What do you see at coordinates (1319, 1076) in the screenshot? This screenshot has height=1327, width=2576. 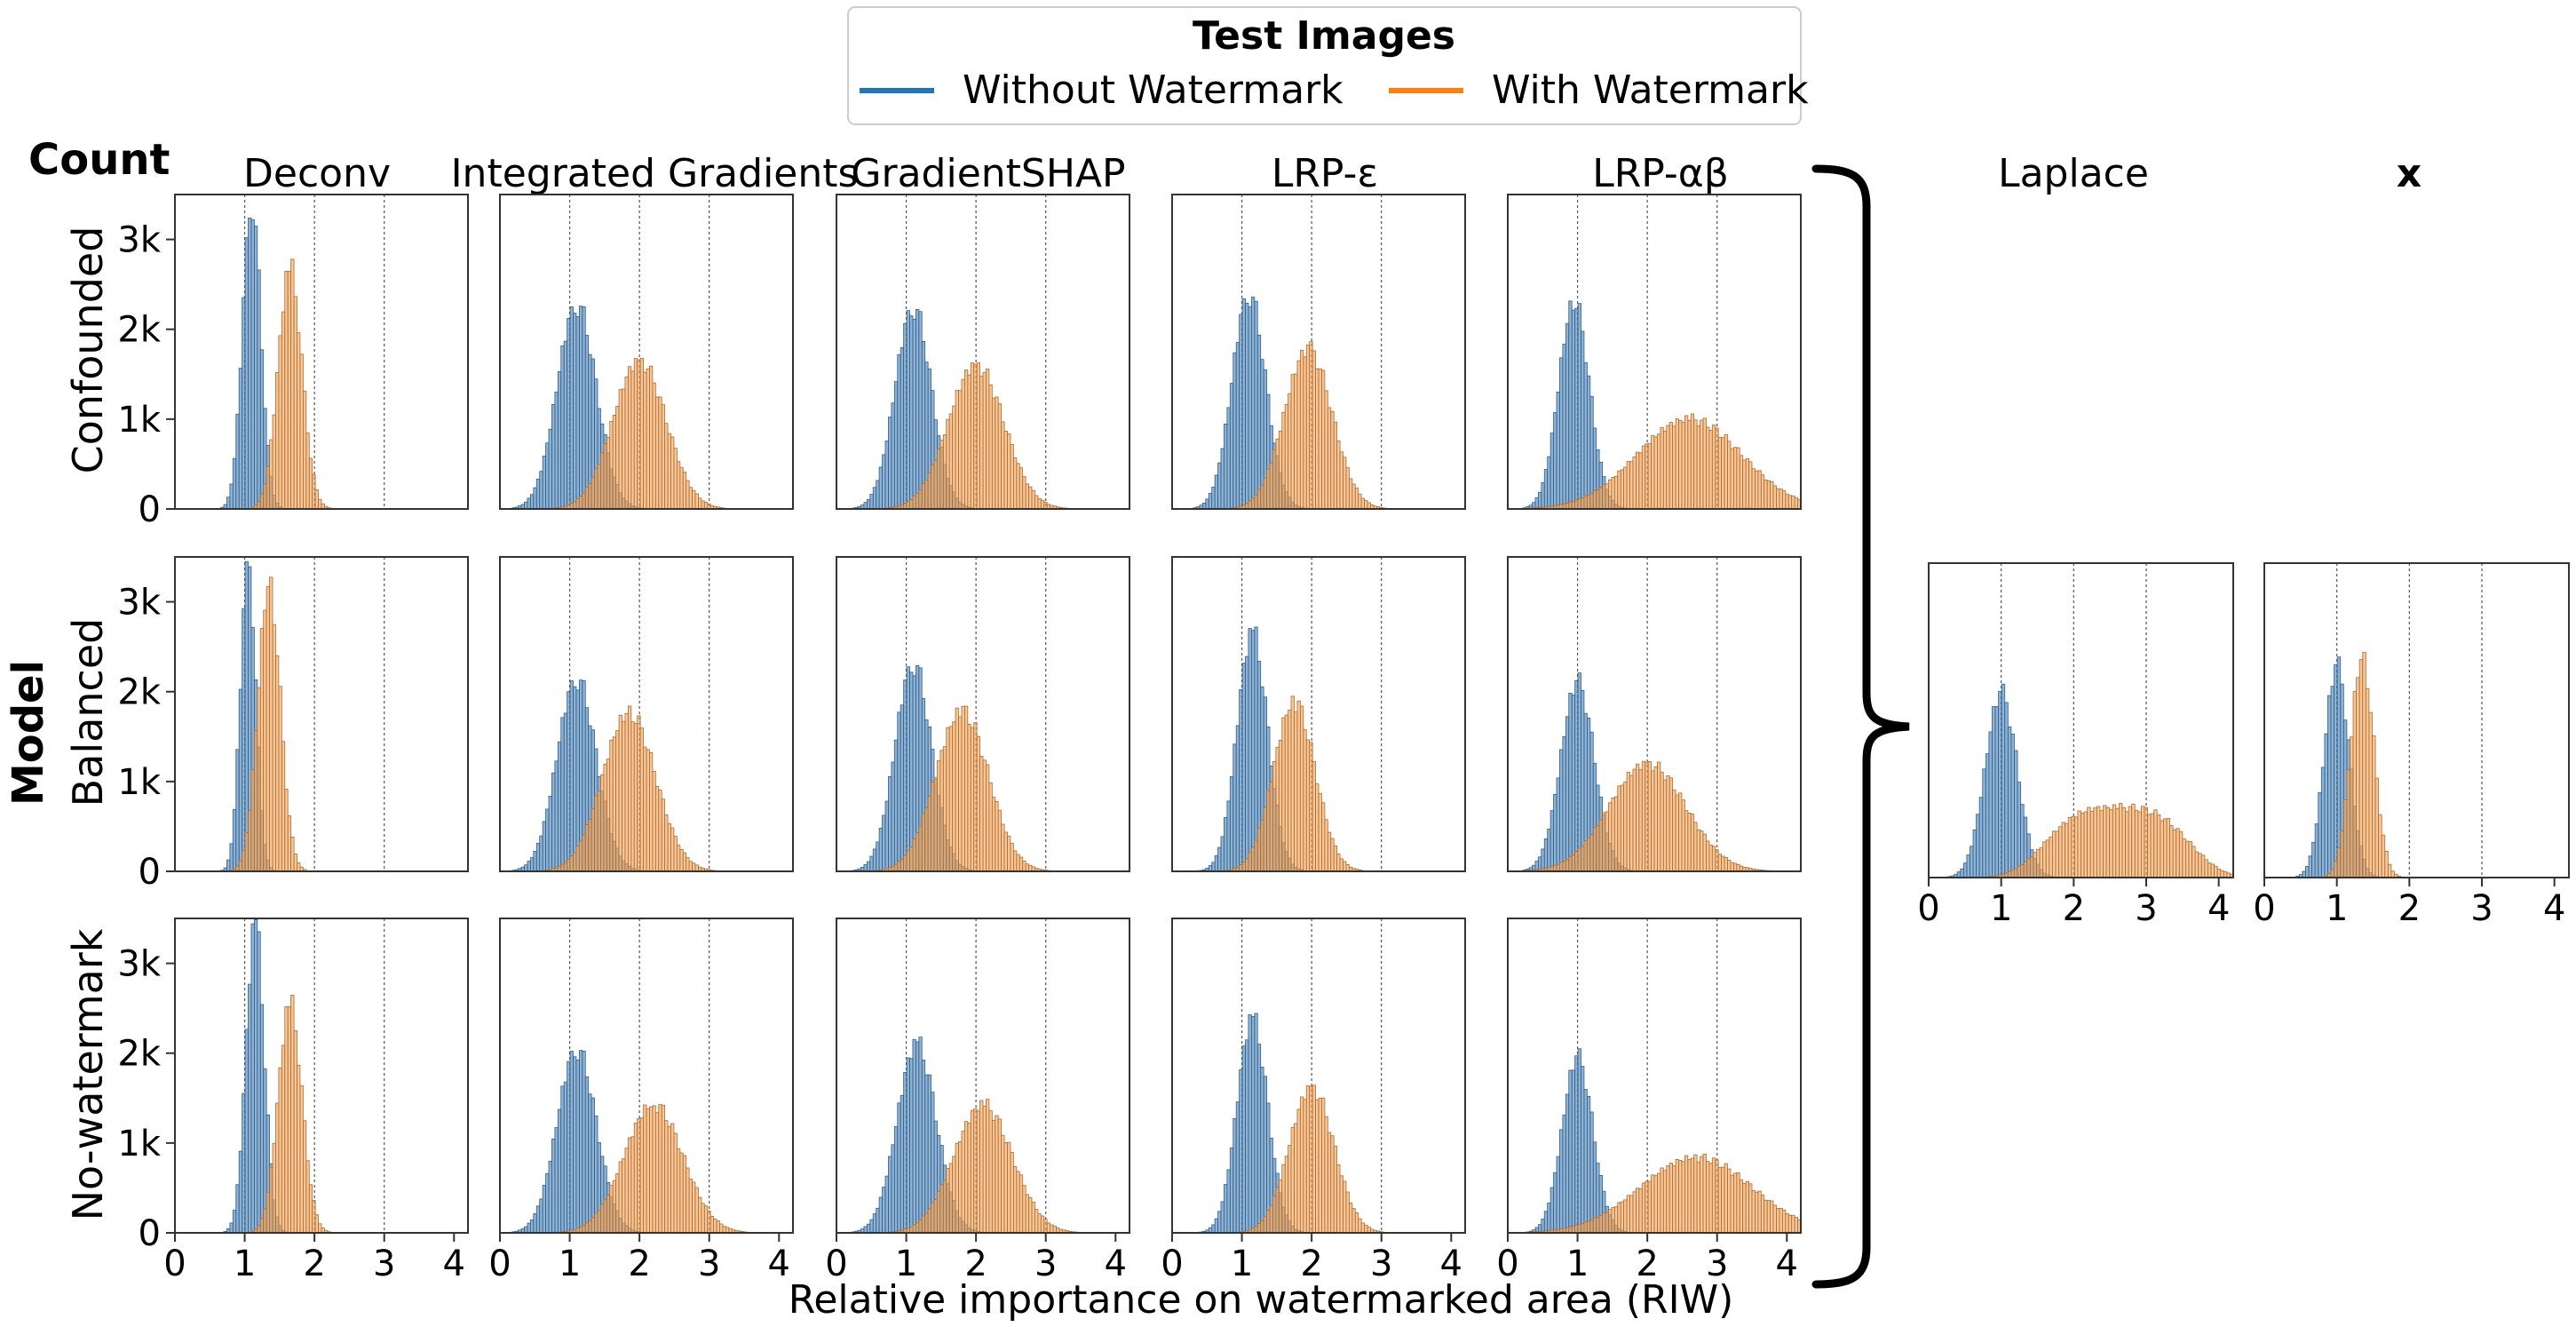 I see `panel-frame-r2c3` at bounding box center [1319, 1076].